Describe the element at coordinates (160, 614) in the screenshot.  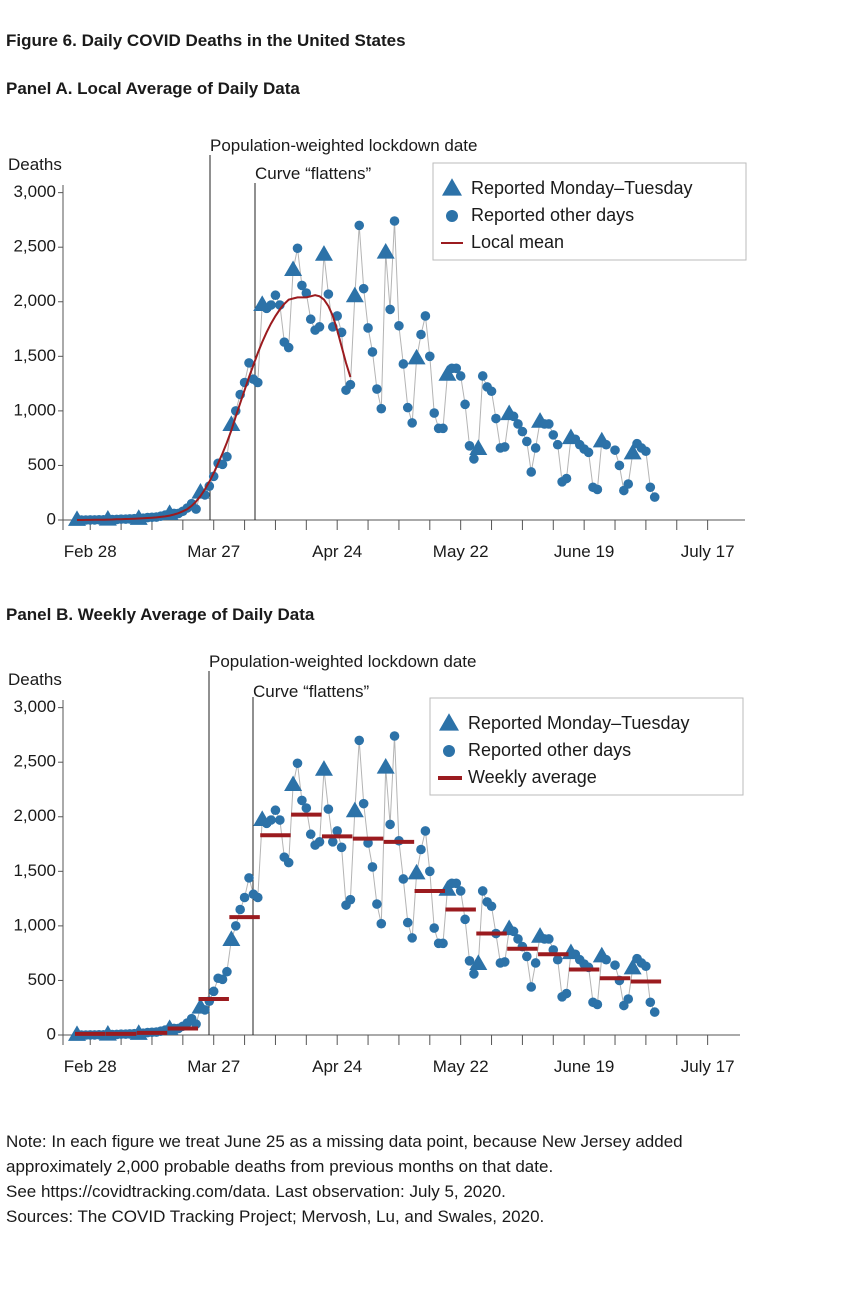
I see `panel-title: Panel B. Weekly Average of Daily Data` at that location.